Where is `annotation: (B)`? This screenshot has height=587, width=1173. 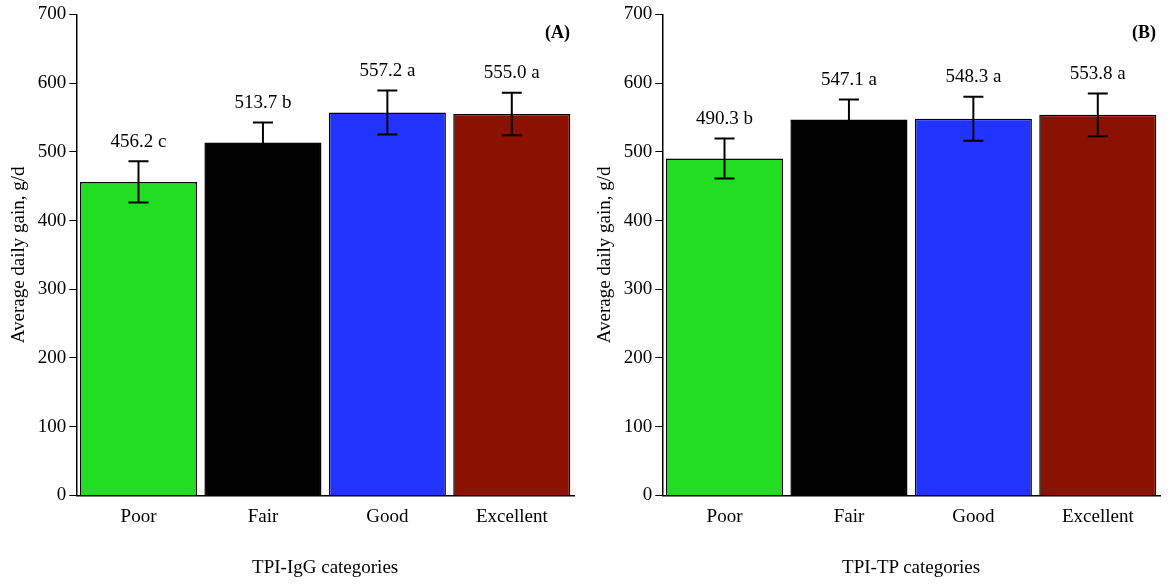
annotation: (B) is located at coordinates (1144, 33).